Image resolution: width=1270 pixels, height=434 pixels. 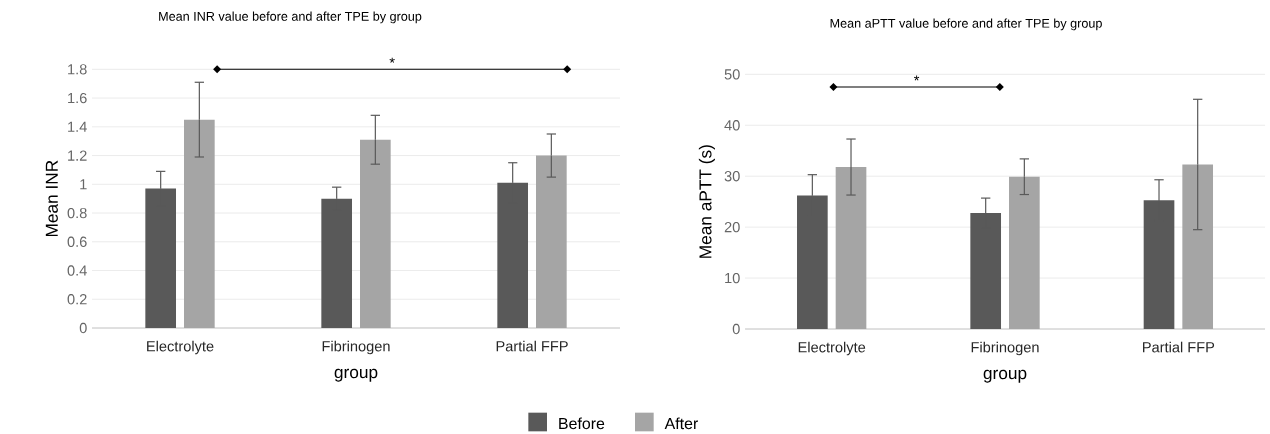 What do you see at coordinates (732, 125) in the screenshot?
I see `y-tick-label: 40` at bounding box center [732, 125].